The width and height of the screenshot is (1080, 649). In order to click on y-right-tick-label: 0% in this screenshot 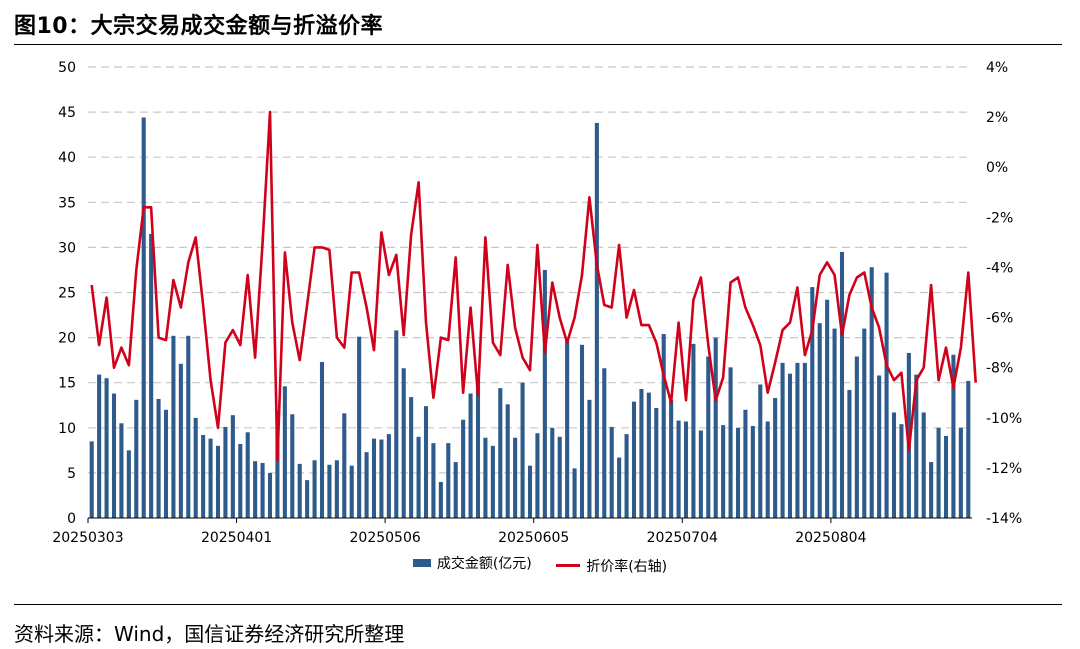, I will do `click(997, 168)`.